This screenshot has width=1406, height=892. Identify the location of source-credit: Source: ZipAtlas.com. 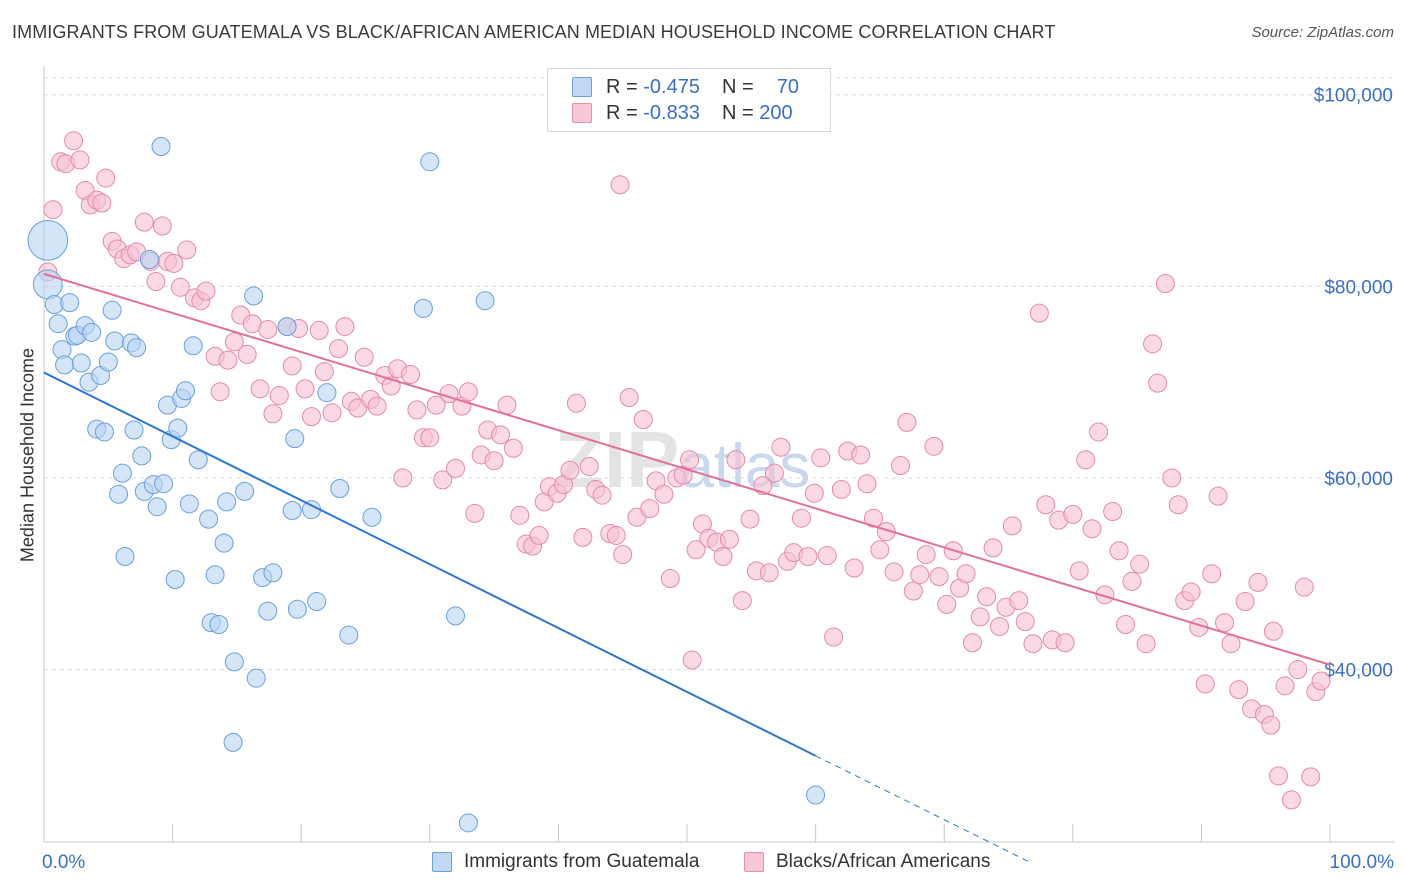
(1322, 32).